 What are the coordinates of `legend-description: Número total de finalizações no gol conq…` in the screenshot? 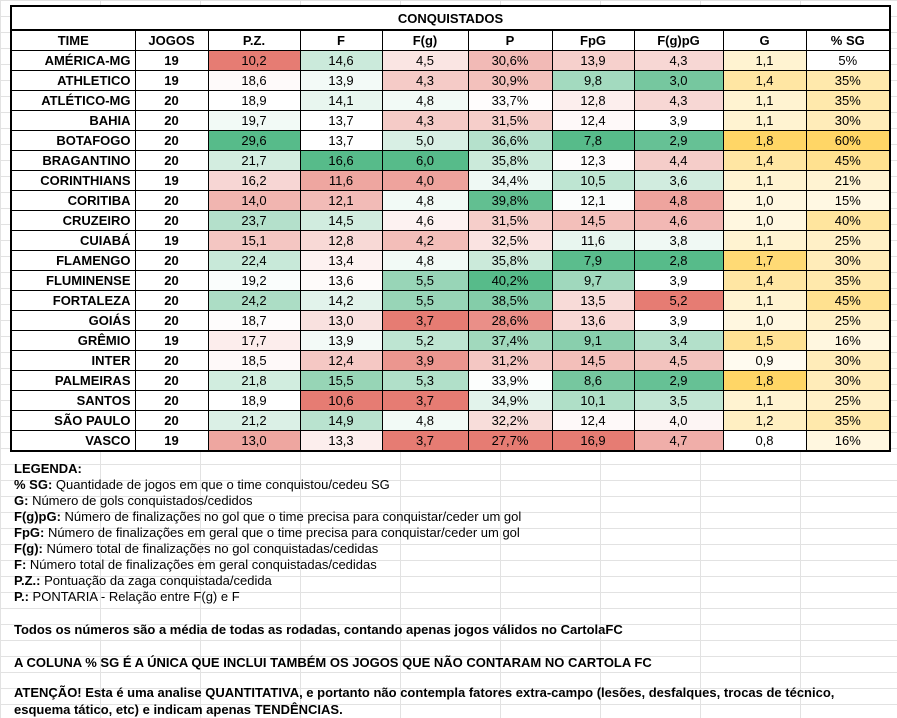 It's located at (210, 548).